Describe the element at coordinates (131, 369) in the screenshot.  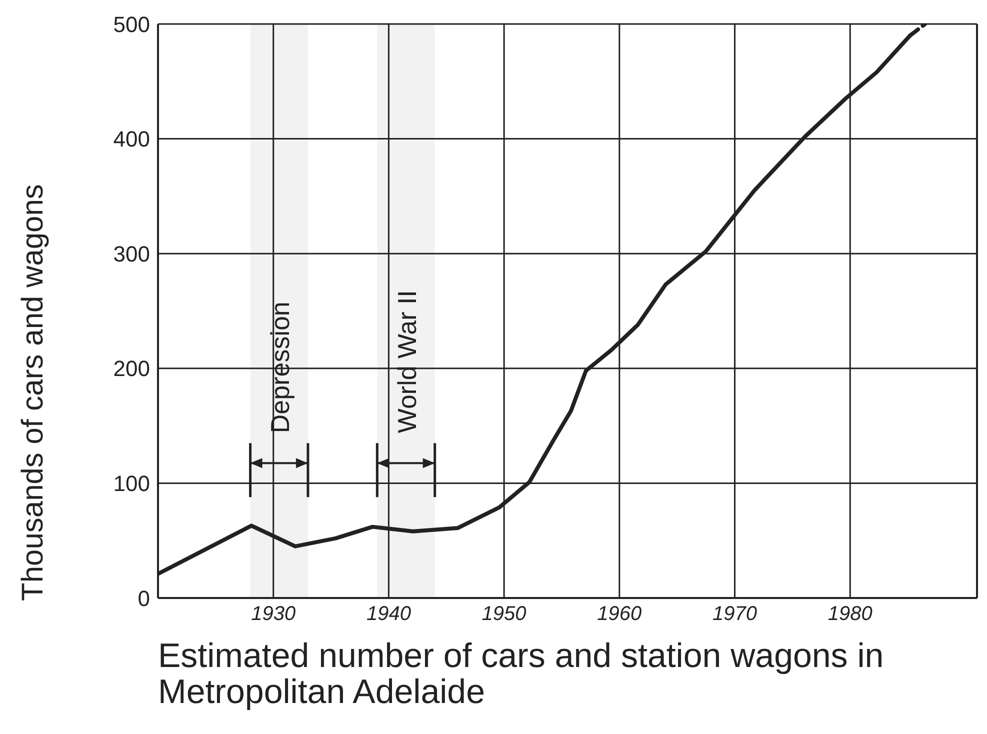
I see `y-tick-label: 200` at that location.